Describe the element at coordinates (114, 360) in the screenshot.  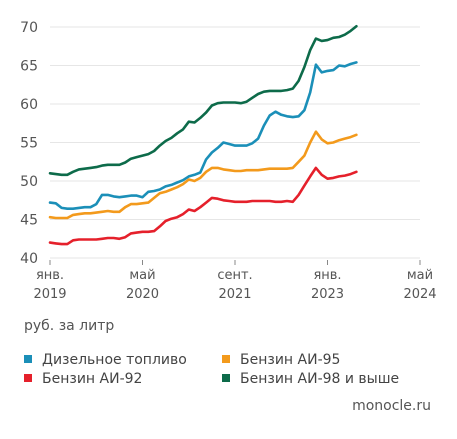
I see `legend-label: Дизельное топливо` at that location.